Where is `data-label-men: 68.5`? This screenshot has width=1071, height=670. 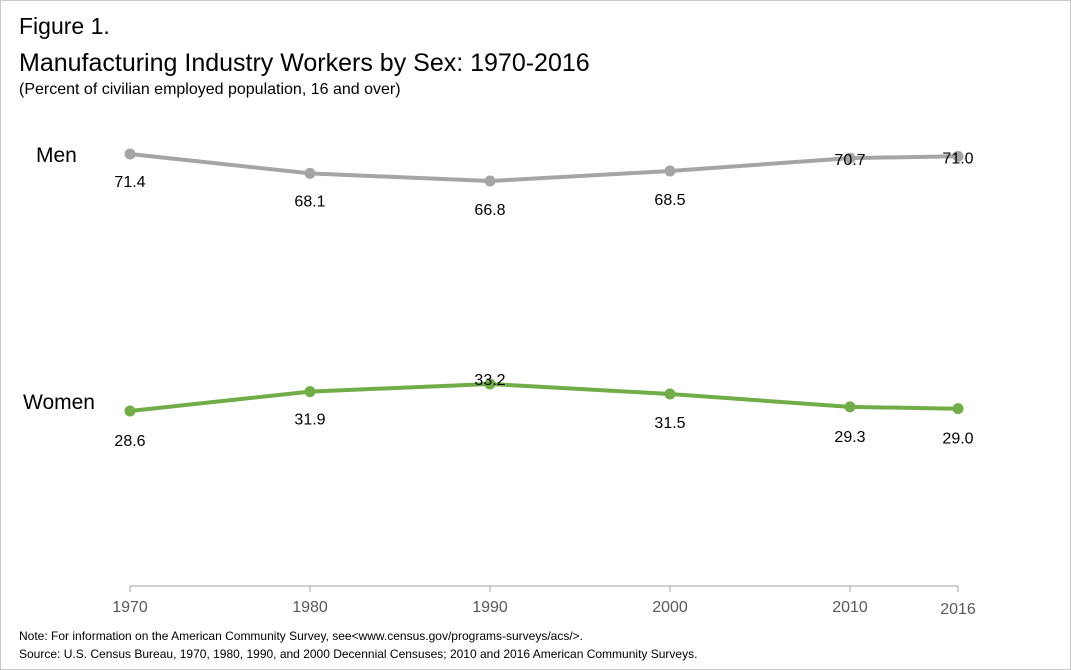 data-label-men: 68.5 is located at coordinates (669, 200).